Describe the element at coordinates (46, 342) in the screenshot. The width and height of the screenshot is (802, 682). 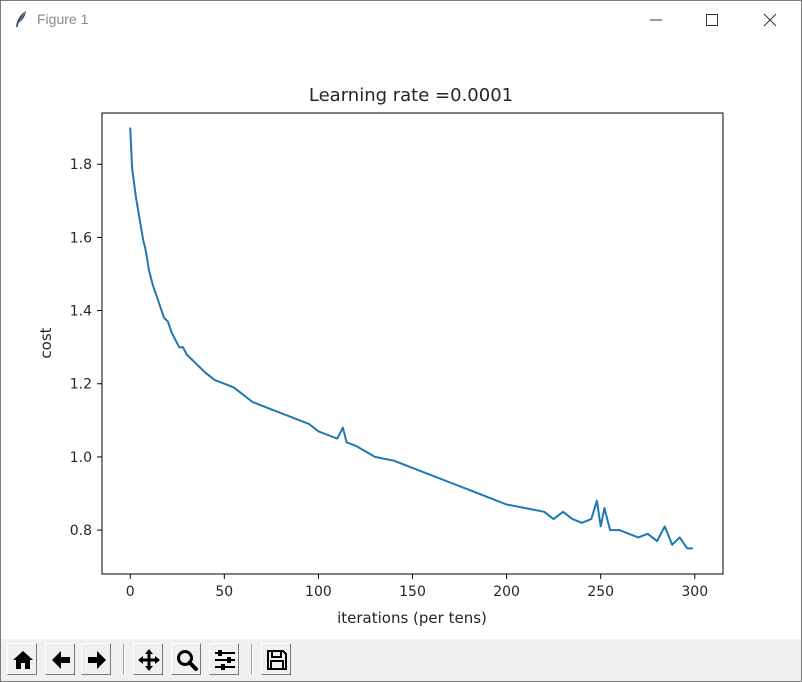
I see `y-axis-label: cost` at that location.